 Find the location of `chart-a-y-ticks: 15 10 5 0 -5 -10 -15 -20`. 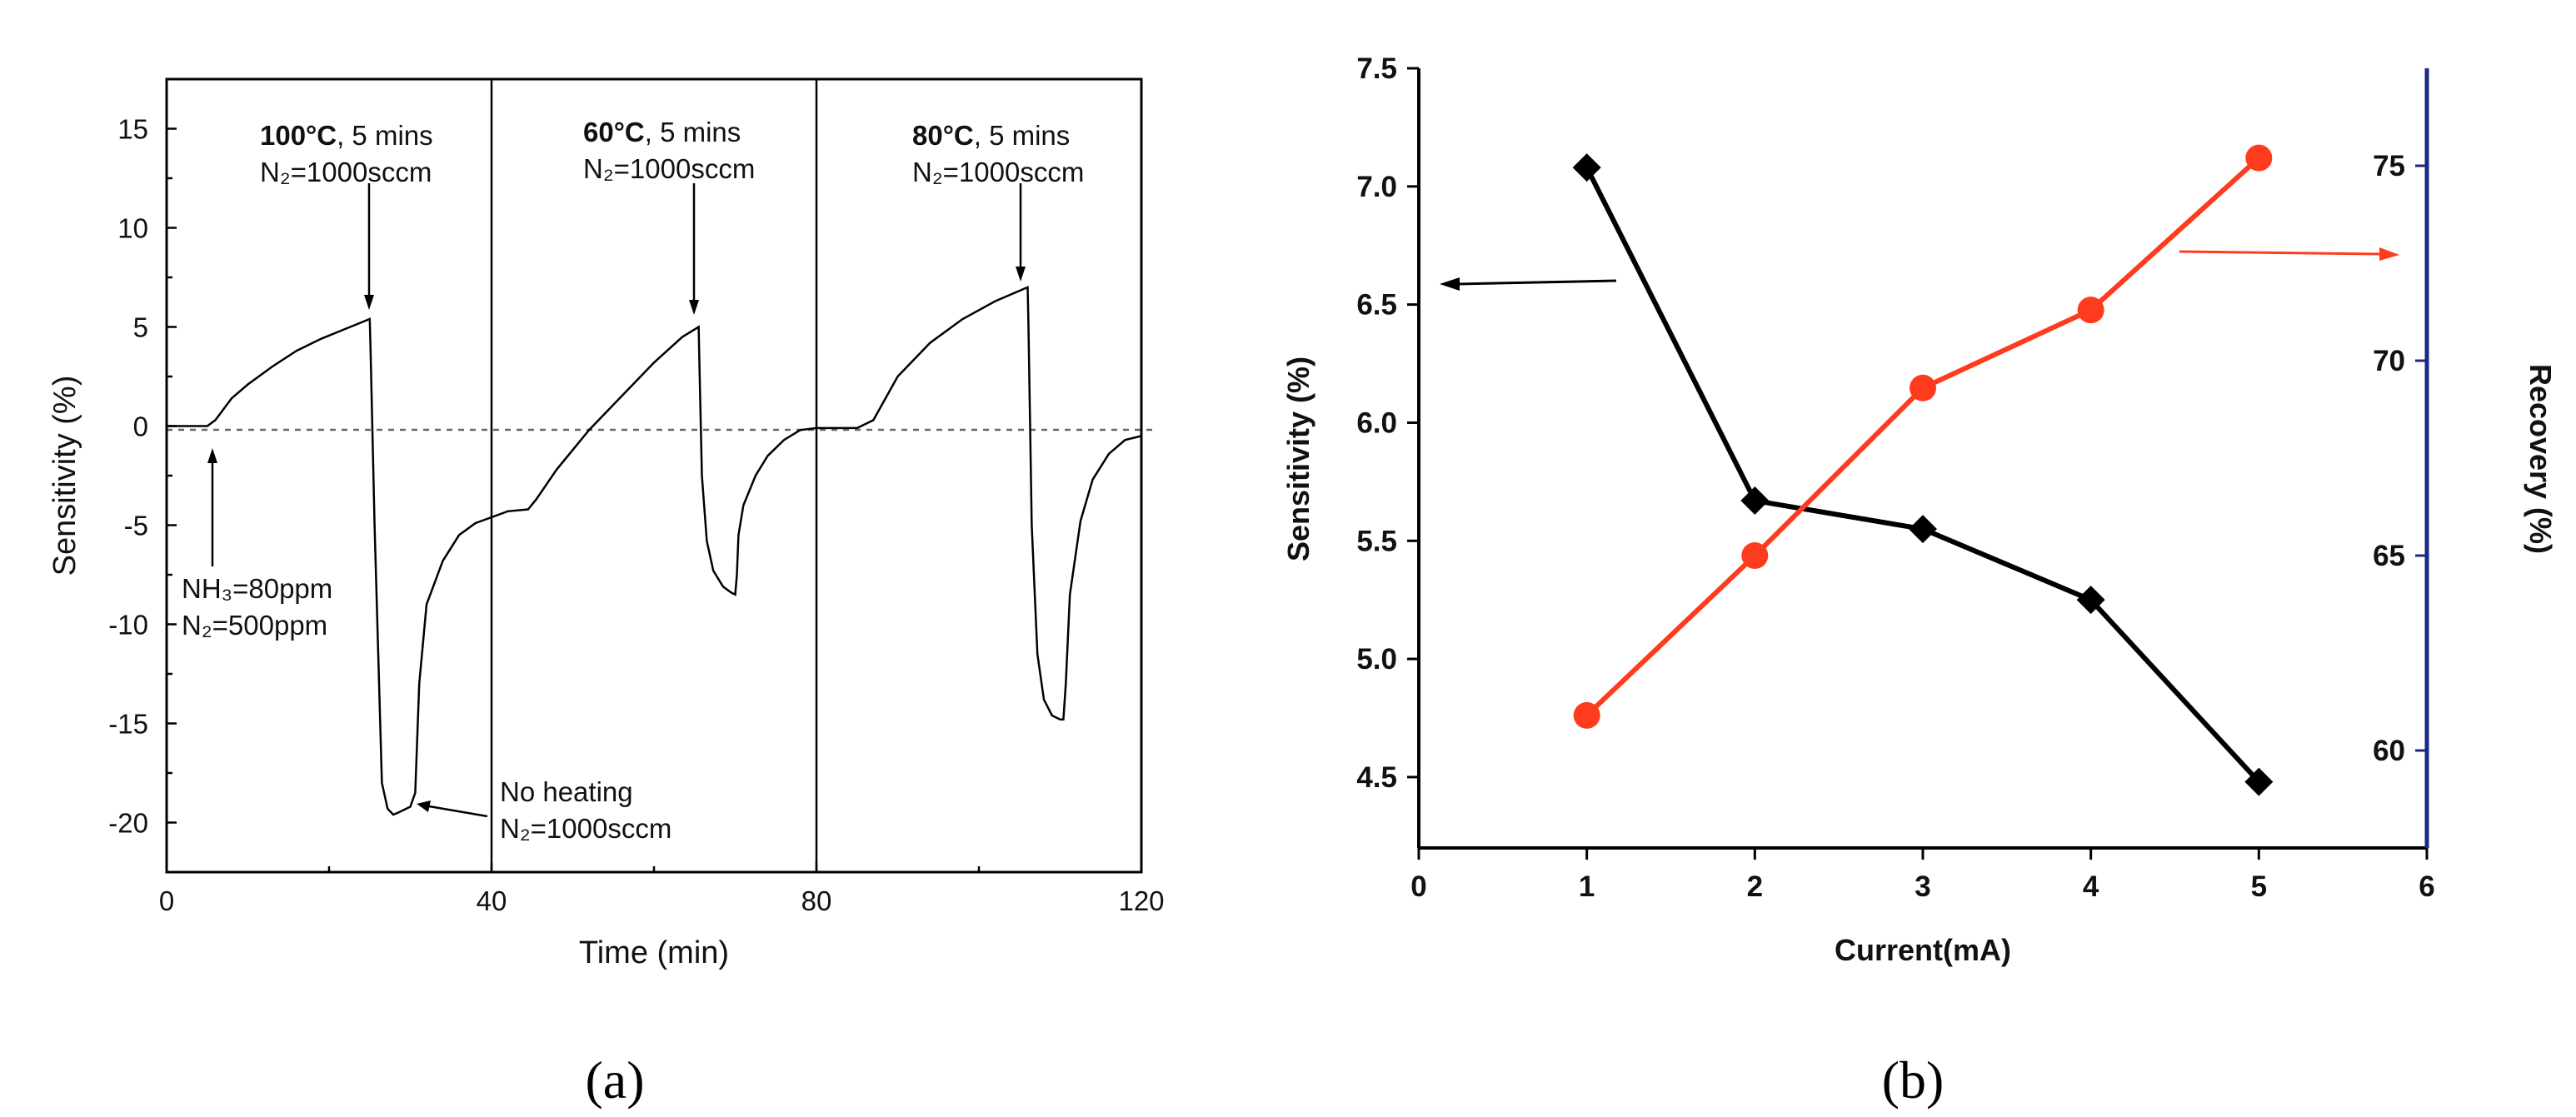

chart-a-y-ticks: 15 10 5 0 -5 -10 -15 -20 is located at coordinates (142, 476).